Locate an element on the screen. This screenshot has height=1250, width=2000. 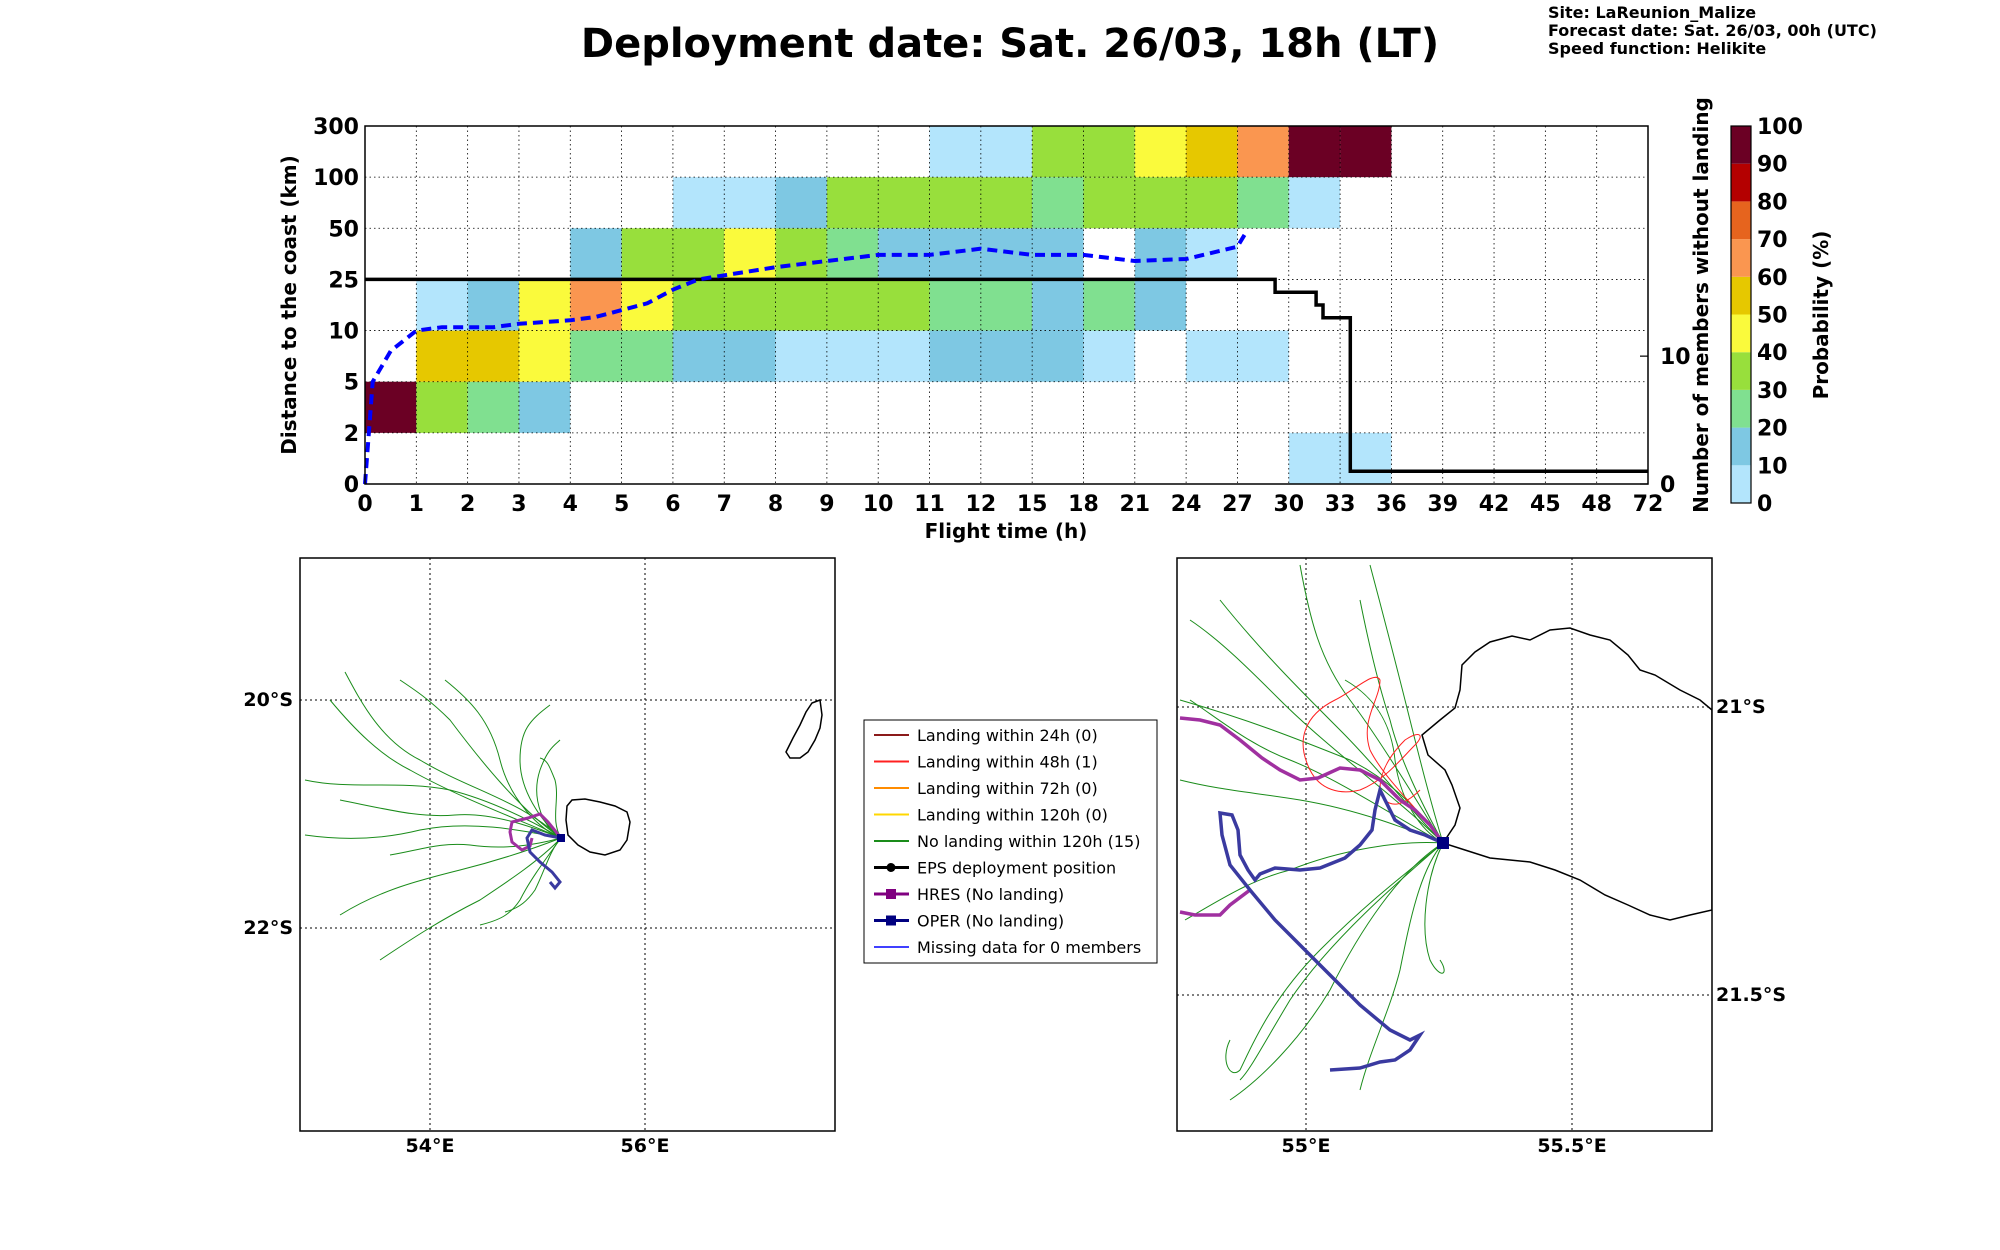
legend-label: EPS deployment position is located at coordinates (1016, 868).